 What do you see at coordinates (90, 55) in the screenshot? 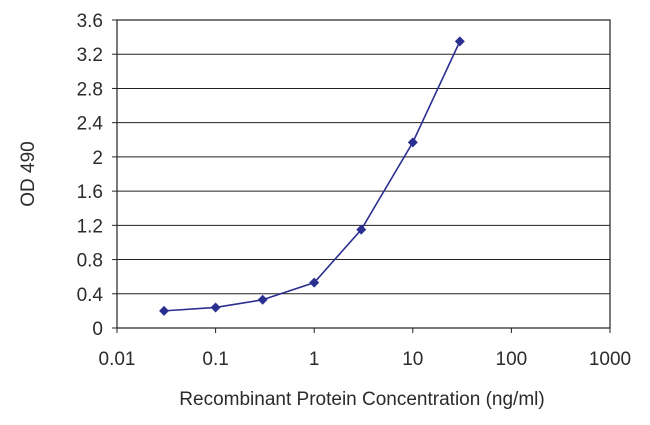
I see `y-tick-label: 3.2` at bounding box center [90, 55].